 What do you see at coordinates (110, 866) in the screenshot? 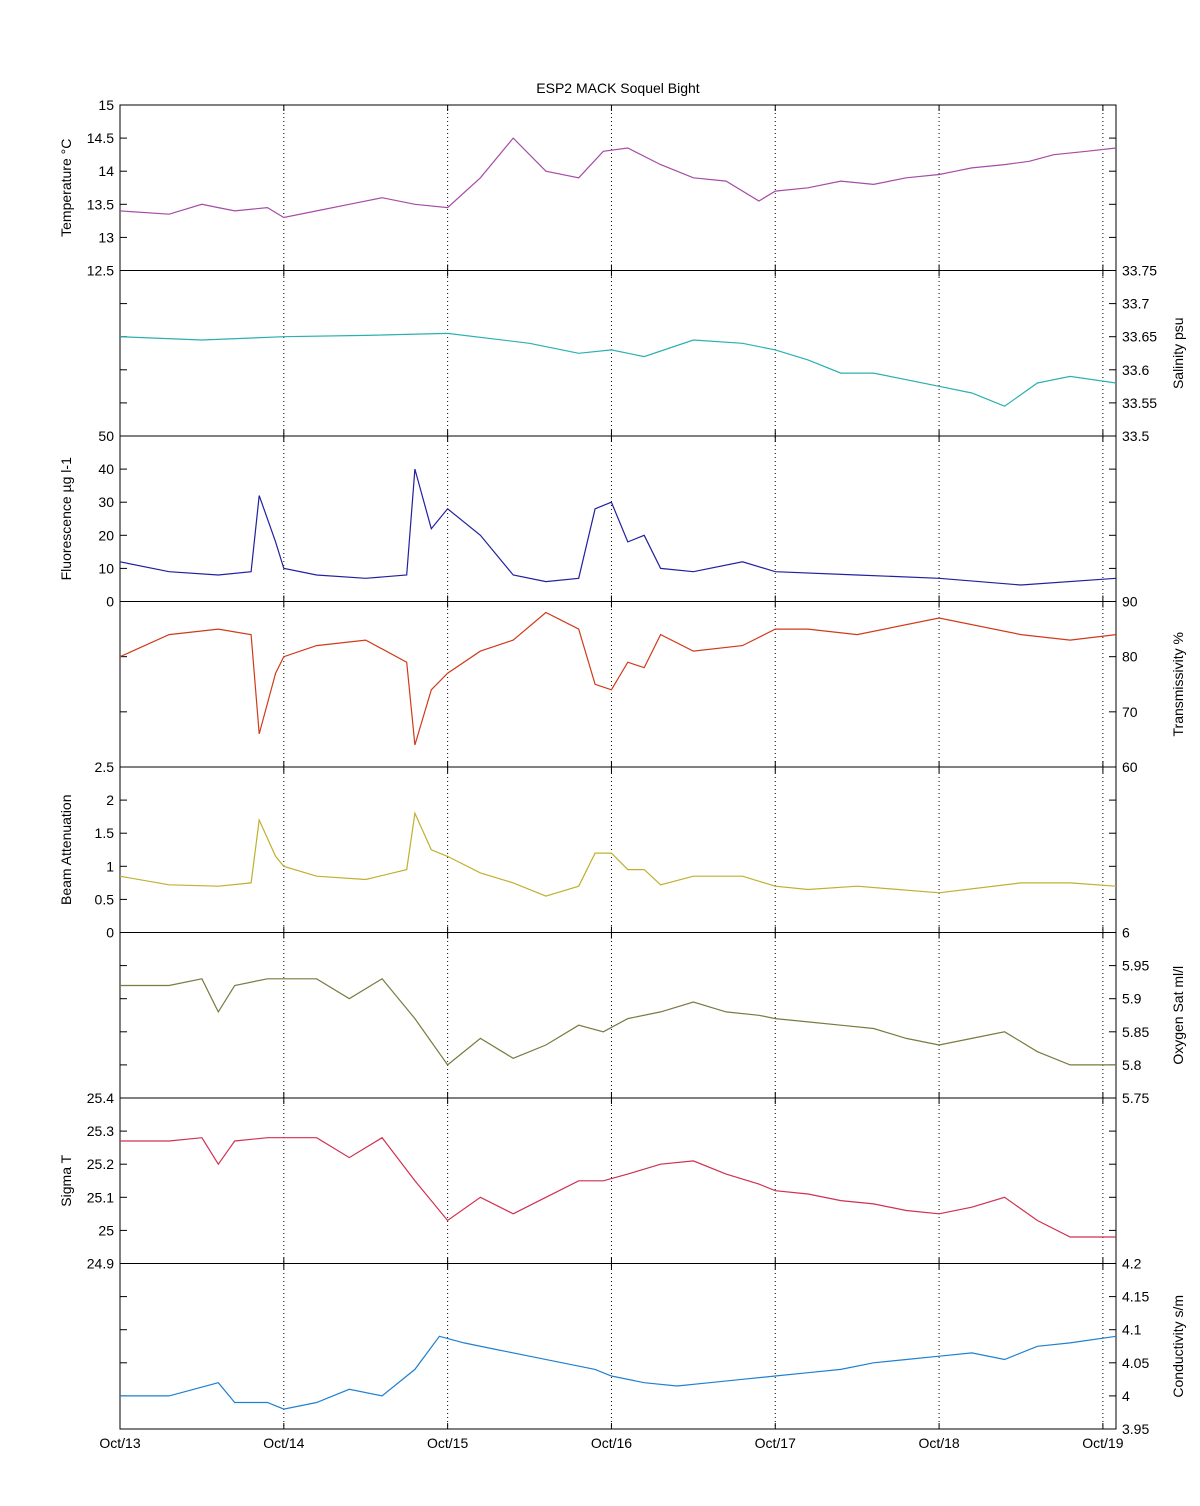
I see `y-tick-label: 1` at bounding box center [110, 866].